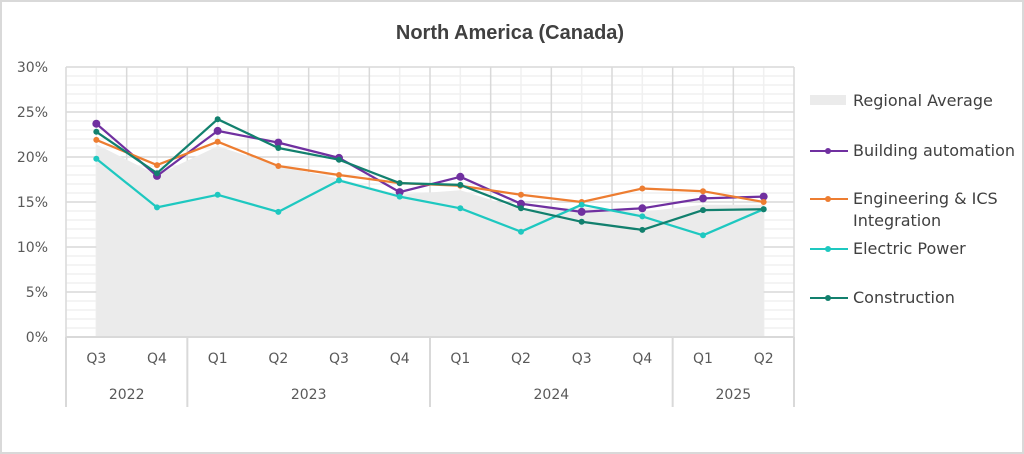  Describe the element at coordinates (32, 248) in the screenshot. I see `y-tick-label: 10%` at that location.